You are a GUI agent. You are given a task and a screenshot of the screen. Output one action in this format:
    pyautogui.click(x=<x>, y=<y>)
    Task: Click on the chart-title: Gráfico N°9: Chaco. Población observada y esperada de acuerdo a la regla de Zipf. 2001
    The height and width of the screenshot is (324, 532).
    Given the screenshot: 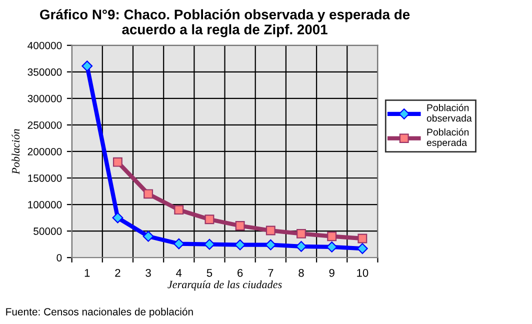 What is the action you would take?
    pyautogui.click(x=225, y=23)
    